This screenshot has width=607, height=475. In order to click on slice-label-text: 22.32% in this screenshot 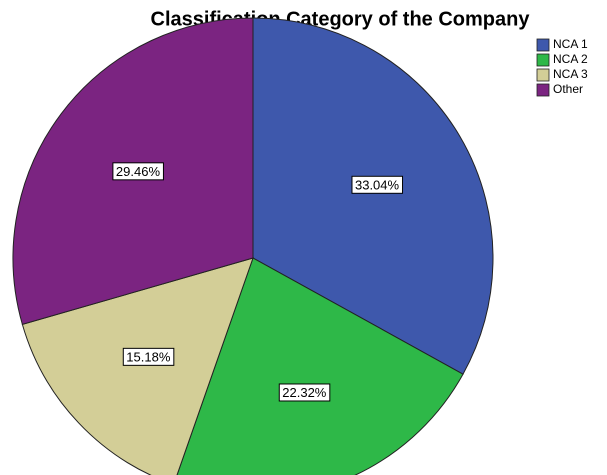, I will do `click(304, 392)`.